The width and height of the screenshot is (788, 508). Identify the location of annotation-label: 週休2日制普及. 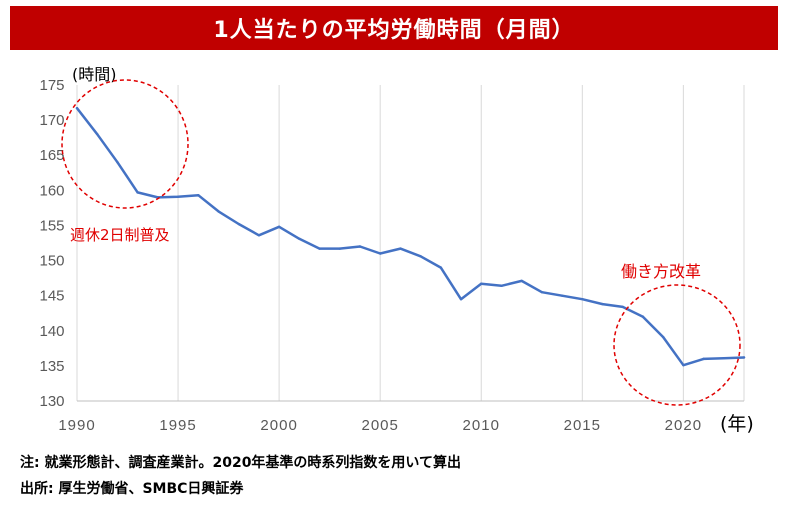
(120, 235).